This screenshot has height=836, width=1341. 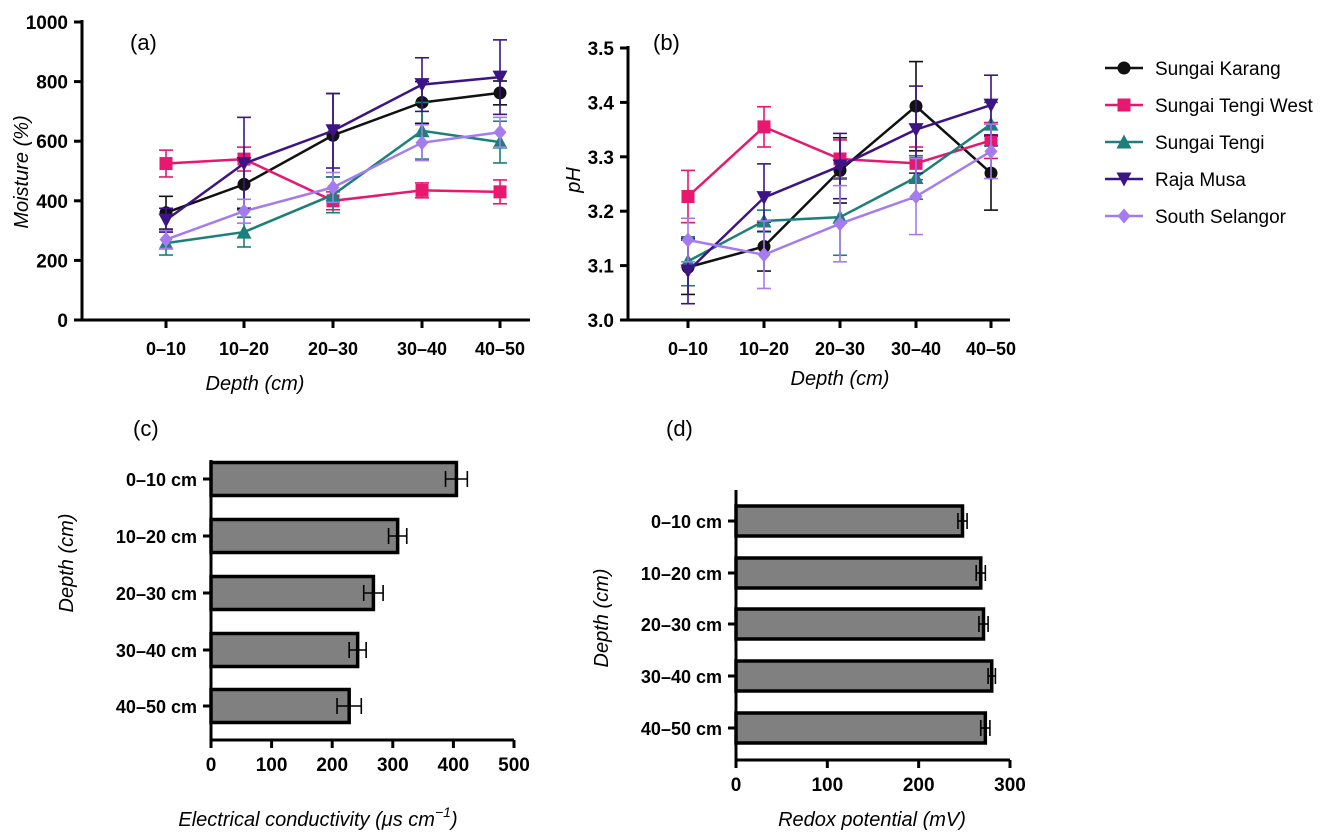 I want to click on y-tick-label: 0, so click(x=62, y=321).